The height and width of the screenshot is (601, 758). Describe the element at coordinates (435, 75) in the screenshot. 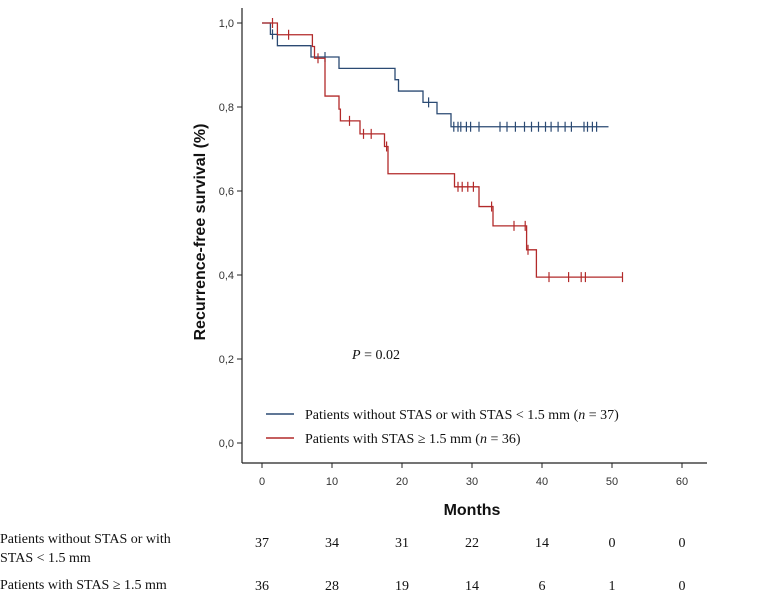

I see `survival-curve-no-stas` at that location.